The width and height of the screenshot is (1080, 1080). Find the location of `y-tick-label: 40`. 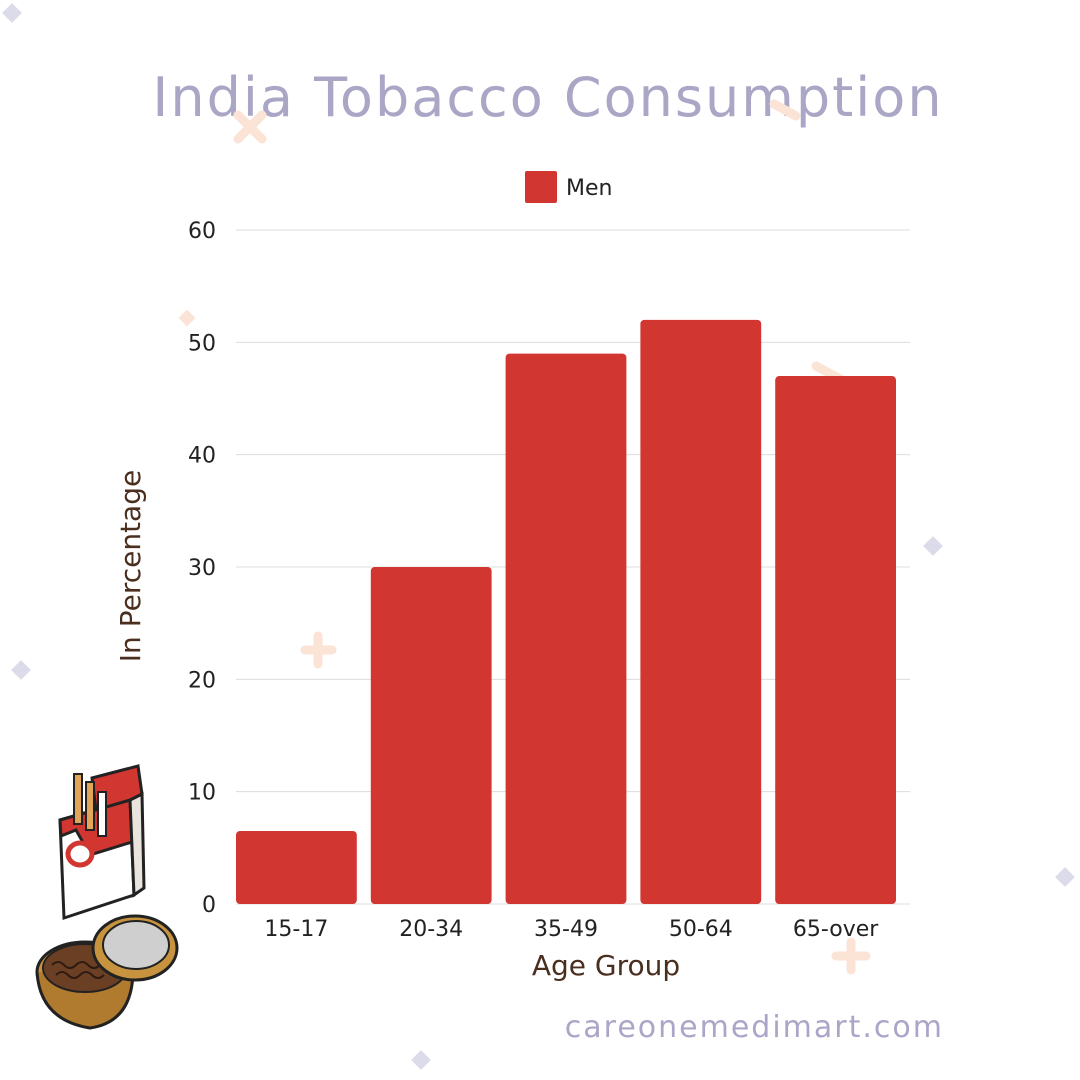

y-tick-label: 40 is located at coordinates (202, 456).